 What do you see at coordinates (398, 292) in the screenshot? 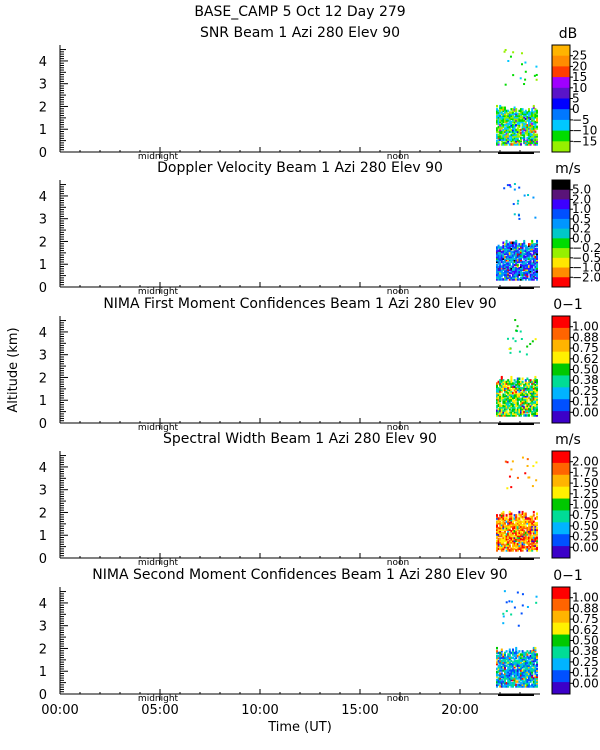
I see `marker-label: noon` at bounding box center [398, 292].